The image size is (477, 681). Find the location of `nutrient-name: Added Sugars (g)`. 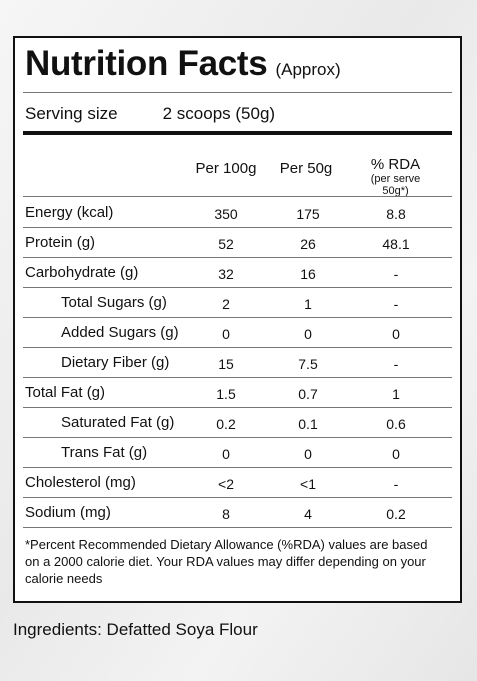

nutrient-name: Added Sugars (g) is located at coordinates (120, 332).